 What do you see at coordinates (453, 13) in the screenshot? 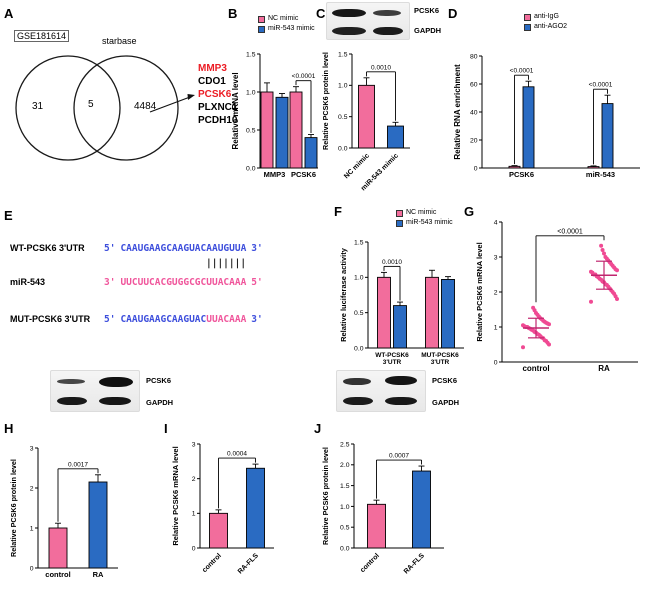
I see `panel-label-d: D` at bounding box center [453, 13].